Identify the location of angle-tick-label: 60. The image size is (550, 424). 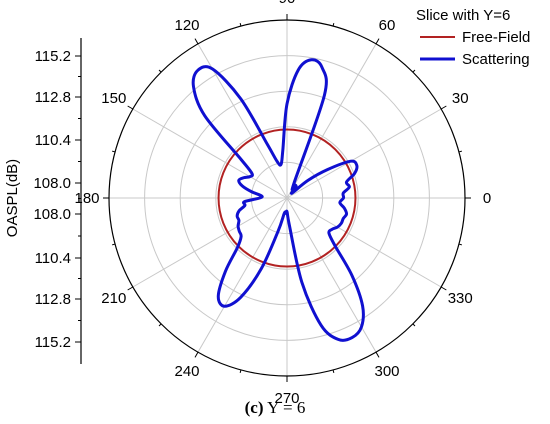
(387, 25).